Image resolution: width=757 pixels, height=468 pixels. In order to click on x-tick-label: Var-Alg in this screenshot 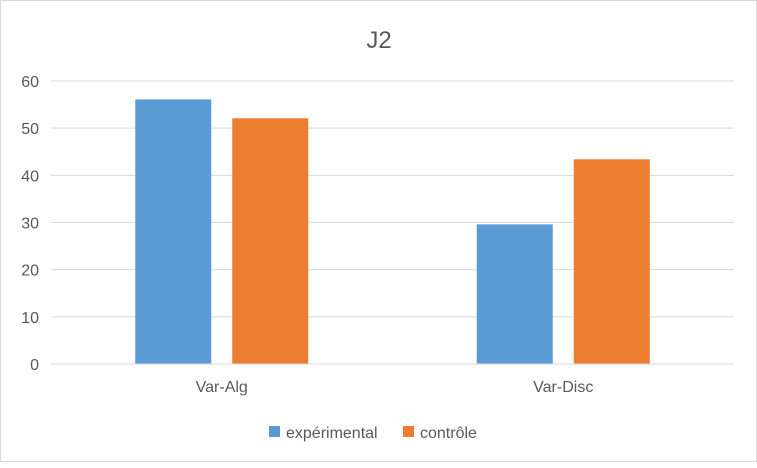, I will do `click(222, 387)`.